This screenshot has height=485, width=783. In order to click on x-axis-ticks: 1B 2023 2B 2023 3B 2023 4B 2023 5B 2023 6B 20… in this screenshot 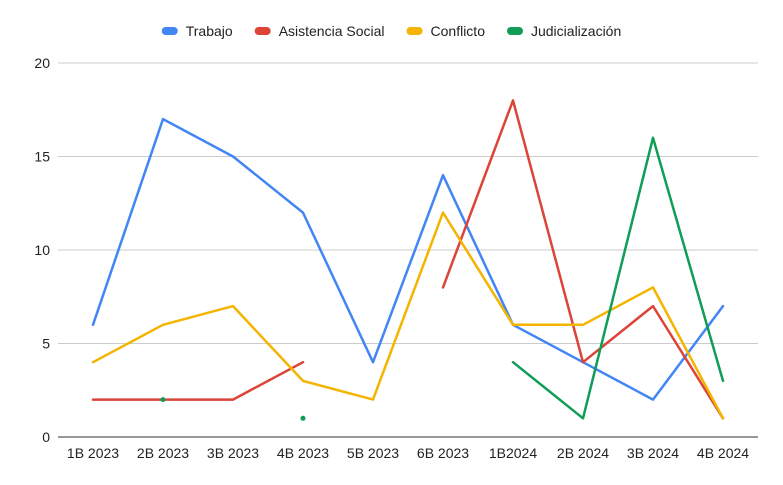, I will do `click(408, 453)`.